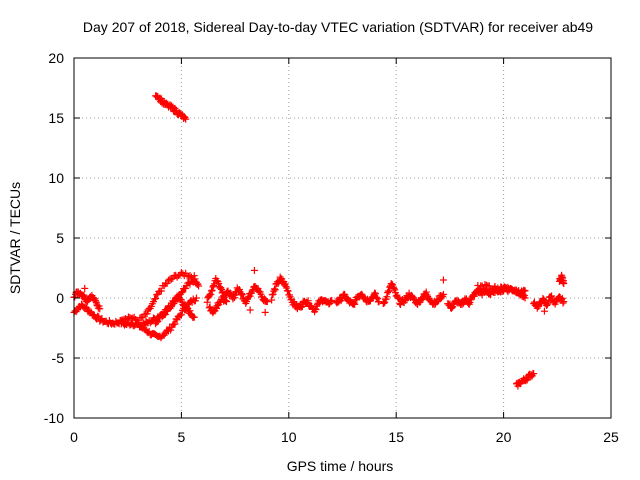  What do you see at coordinates (56, 178) in the screenshot?
I see `y-tick-label: 10` at bounding box center [56, 178].